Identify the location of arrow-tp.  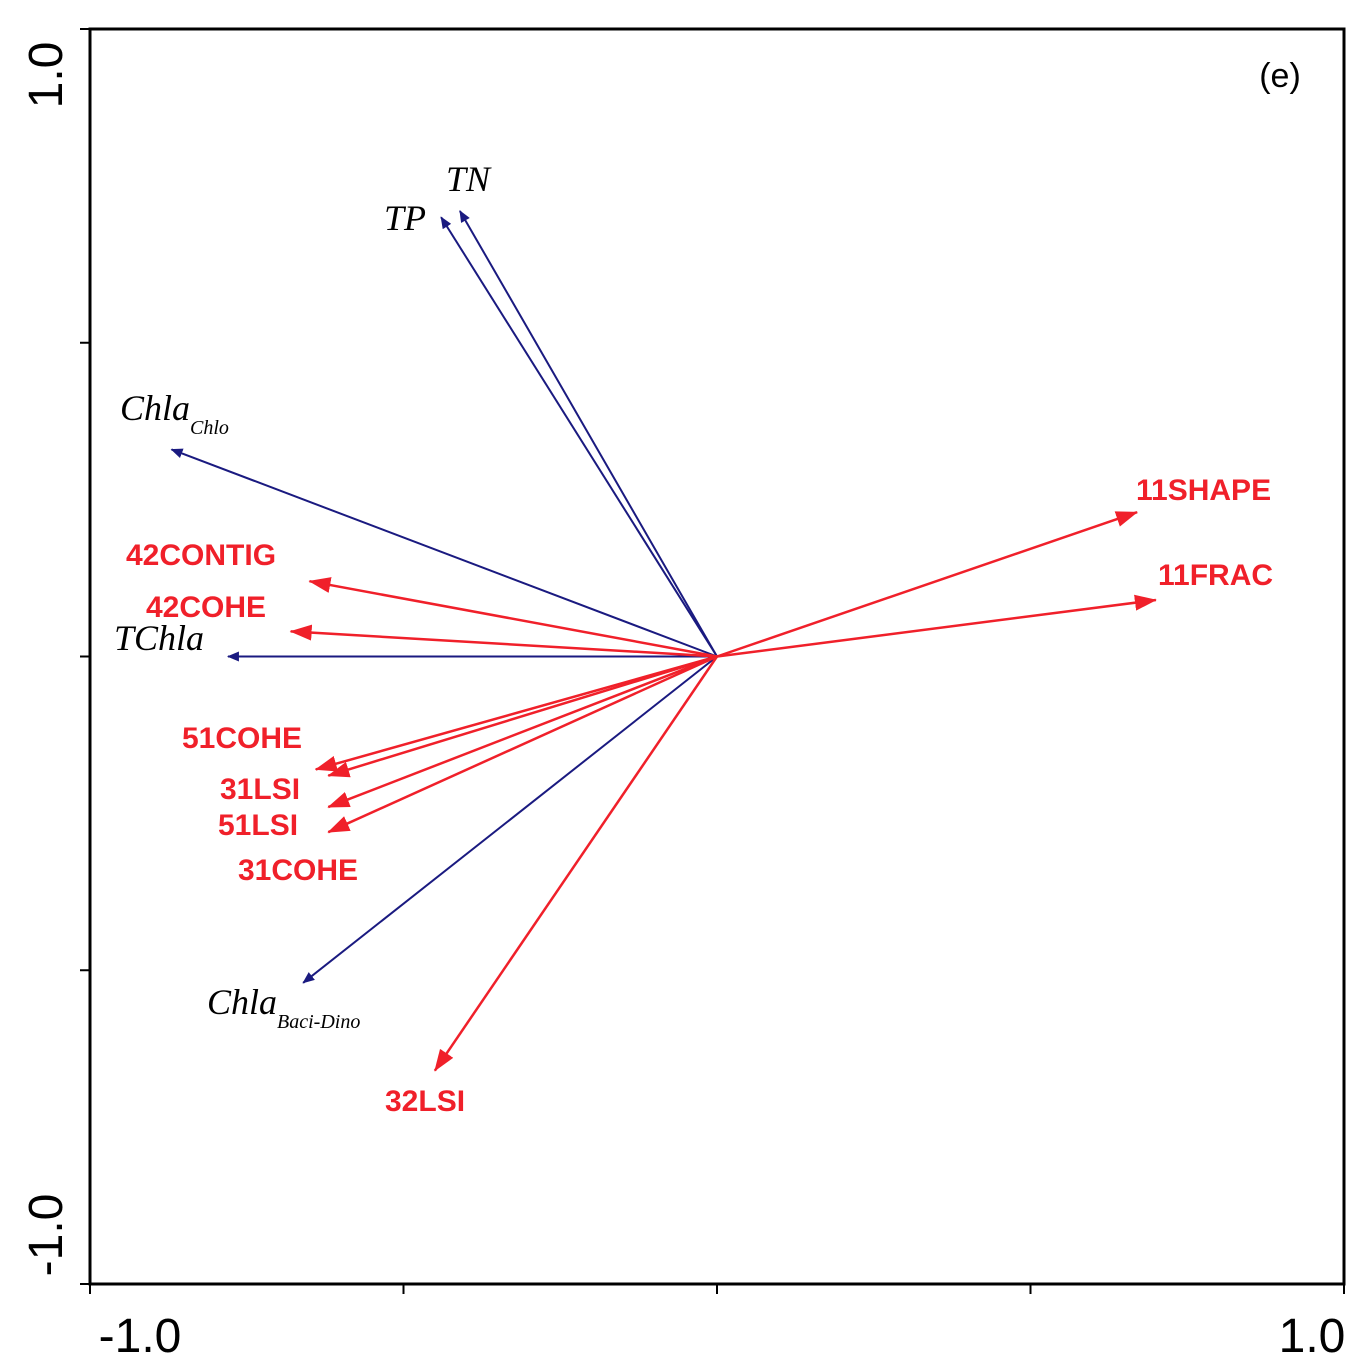
(579, 437).